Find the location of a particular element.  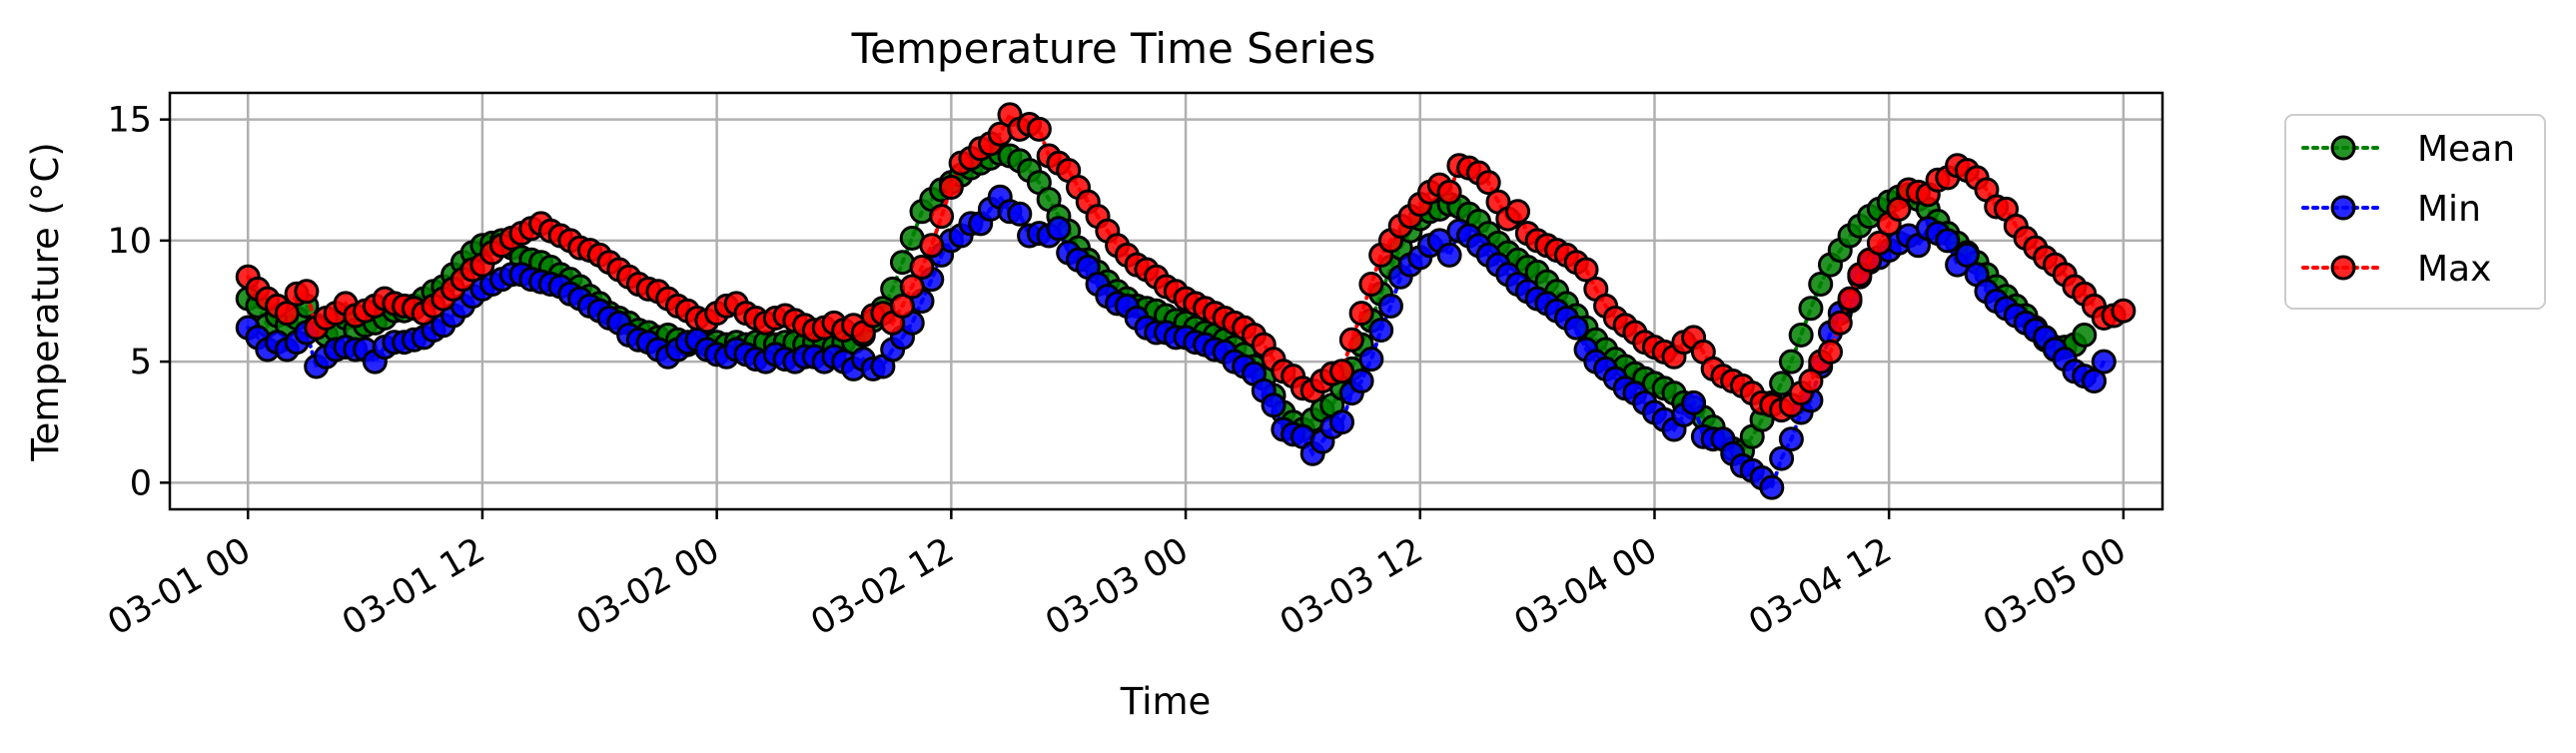

legend-label: Mean is located at coordinates (2466, 150).